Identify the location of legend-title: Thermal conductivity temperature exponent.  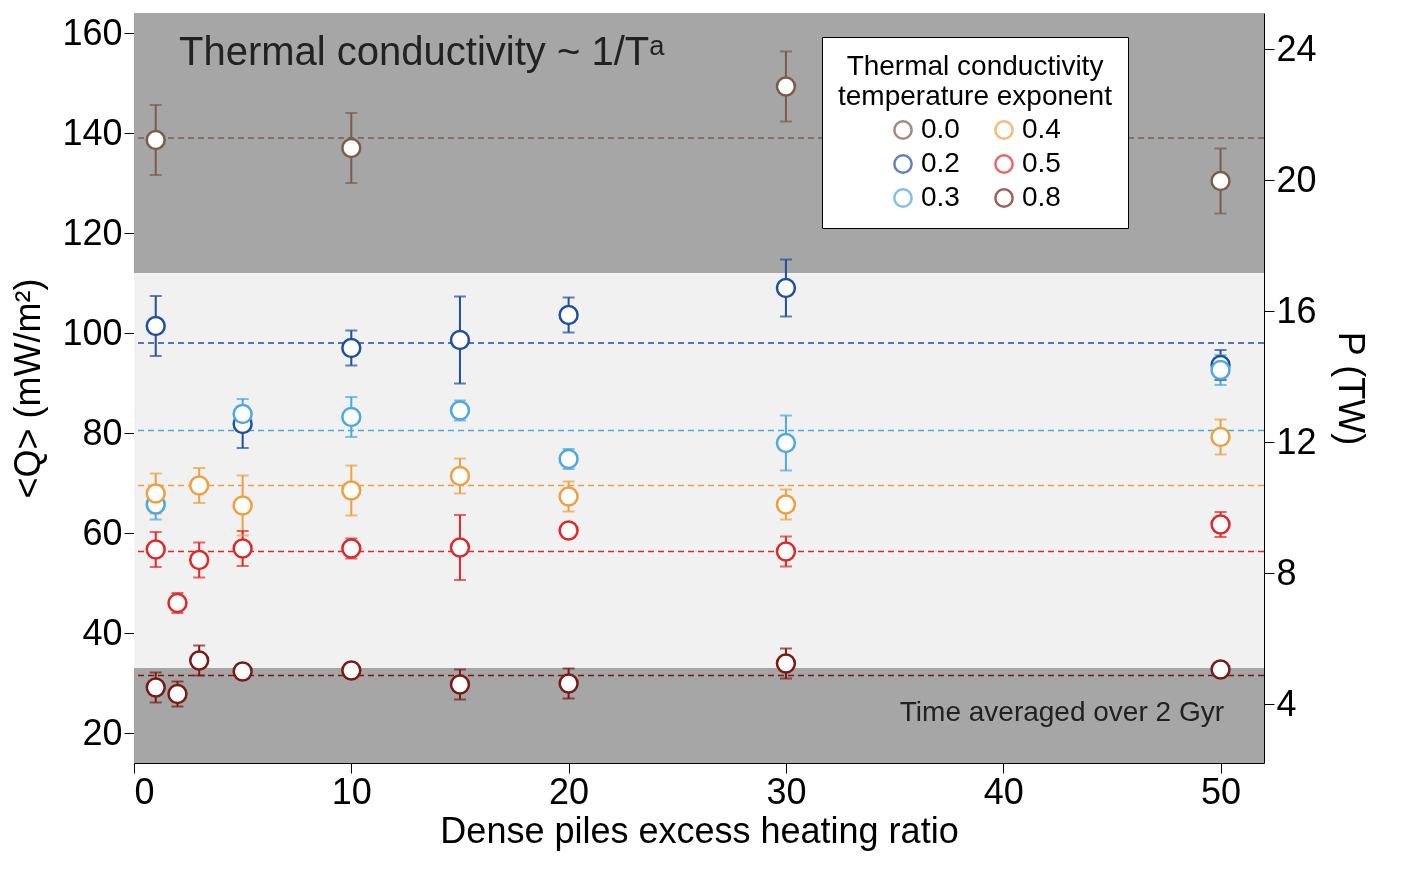
(975, 80).